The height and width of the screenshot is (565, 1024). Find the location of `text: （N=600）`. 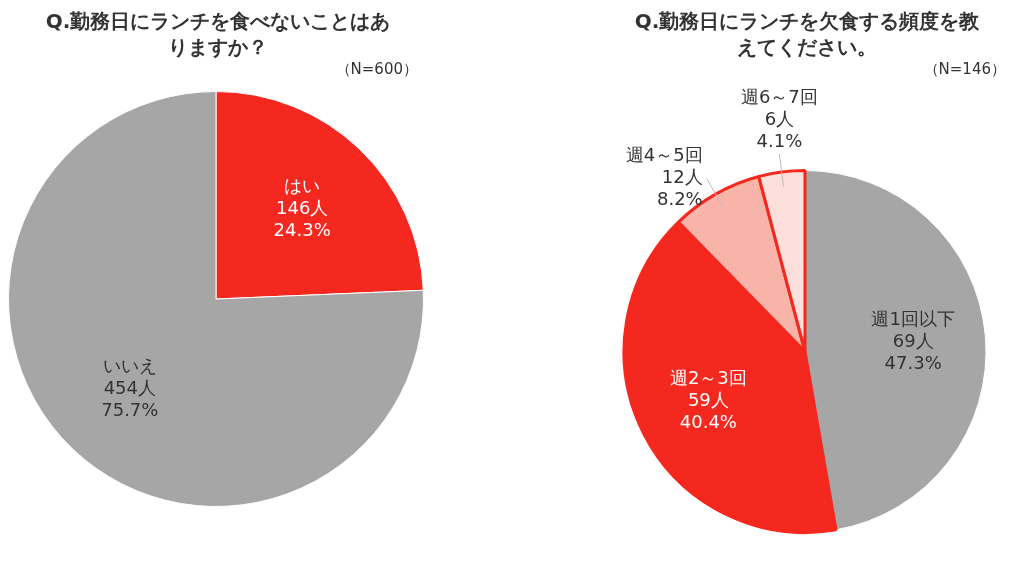

text: （N=600） is located at coordinates (376, 69).